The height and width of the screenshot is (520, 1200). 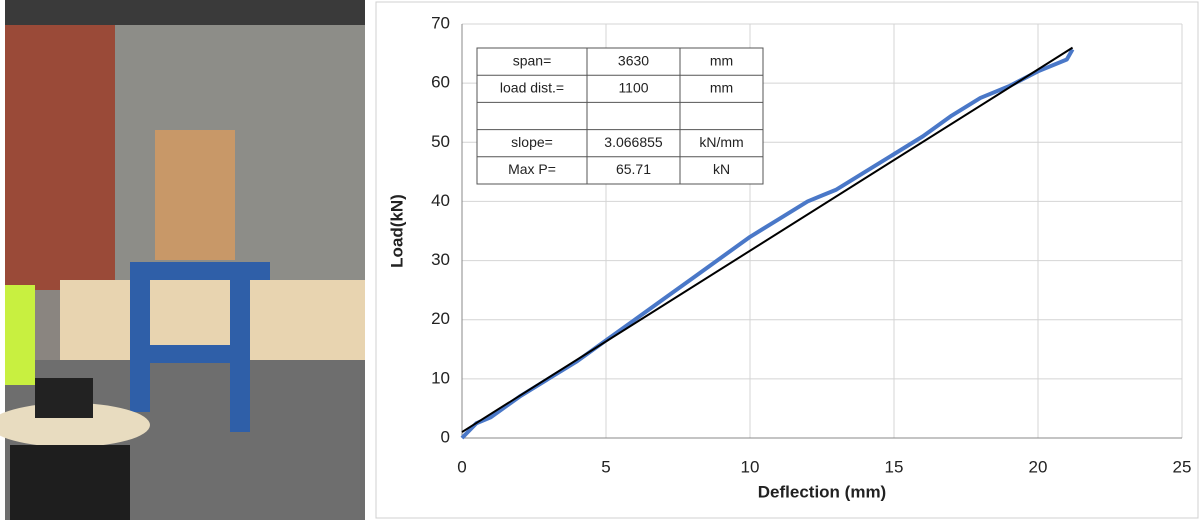 I want to click on drum, so click(x=70, y=482).